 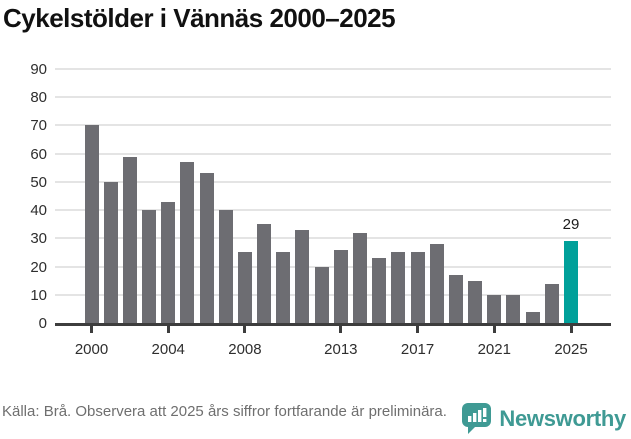 I want to click on bar-2005, so click(x=187, y=242).